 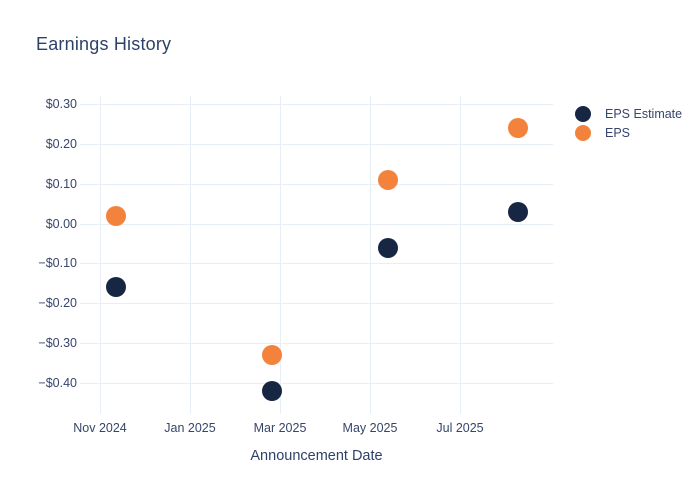 What do you see at coordinates (460, 428) in the screenshot?
I see `x-tick-label: Jul 2025` at bounding box center [460, 428].